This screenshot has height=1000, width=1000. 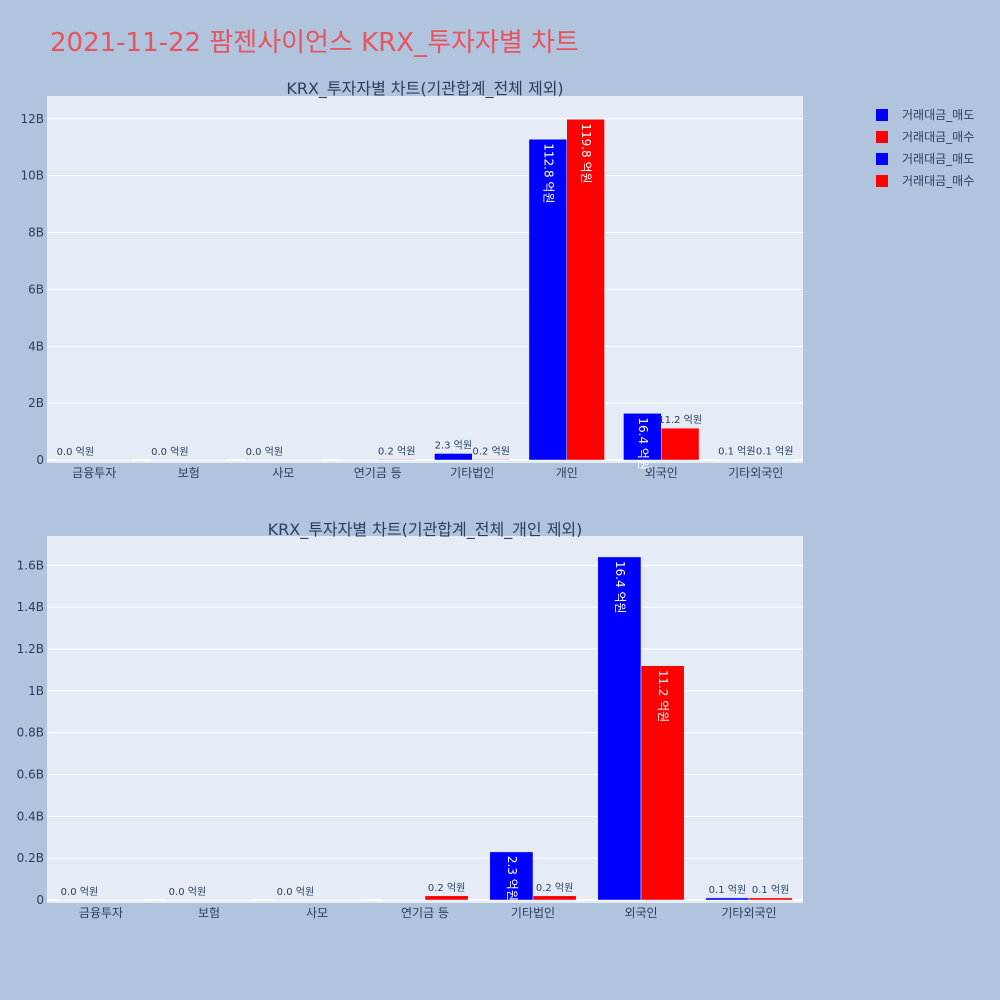 What do you see at coordinates (30, 816) in the screenshot?
I see `y-tick-label: 0.4B` at bounding box center [30, 816].